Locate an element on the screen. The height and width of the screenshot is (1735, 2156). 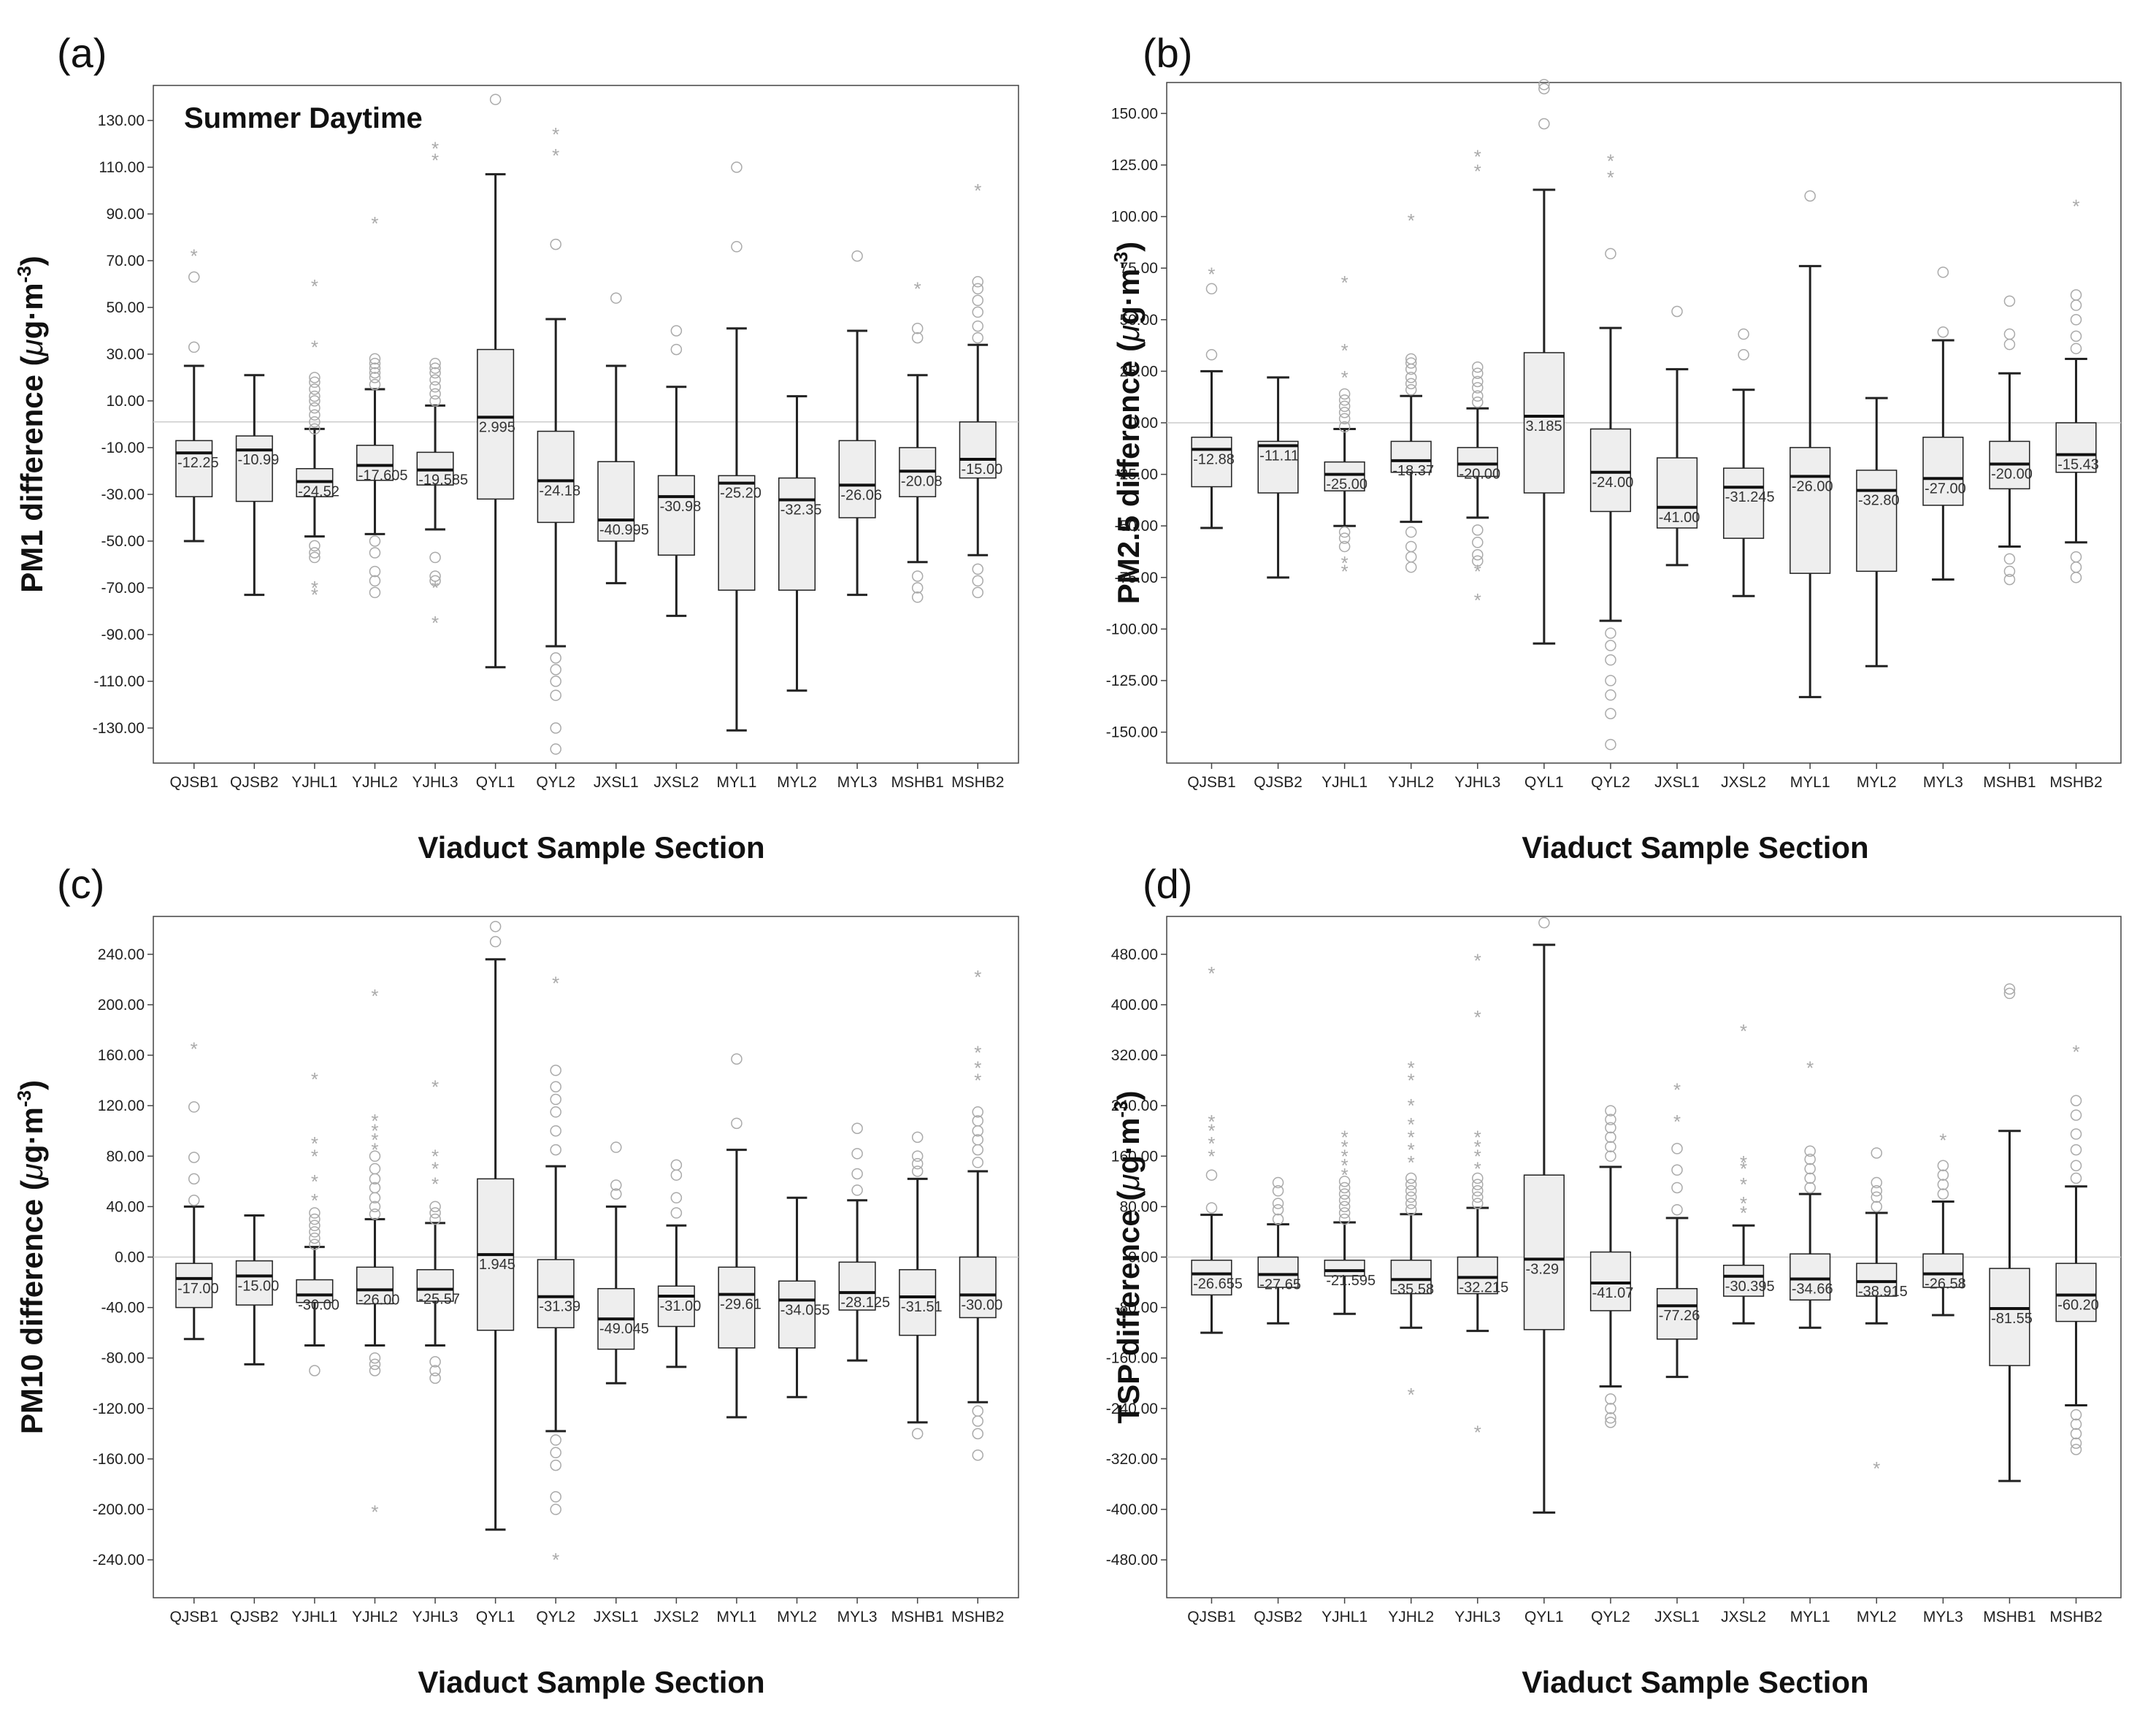
box-YJHL3: *******-32.215 is located at coordinates (1482, 1196).